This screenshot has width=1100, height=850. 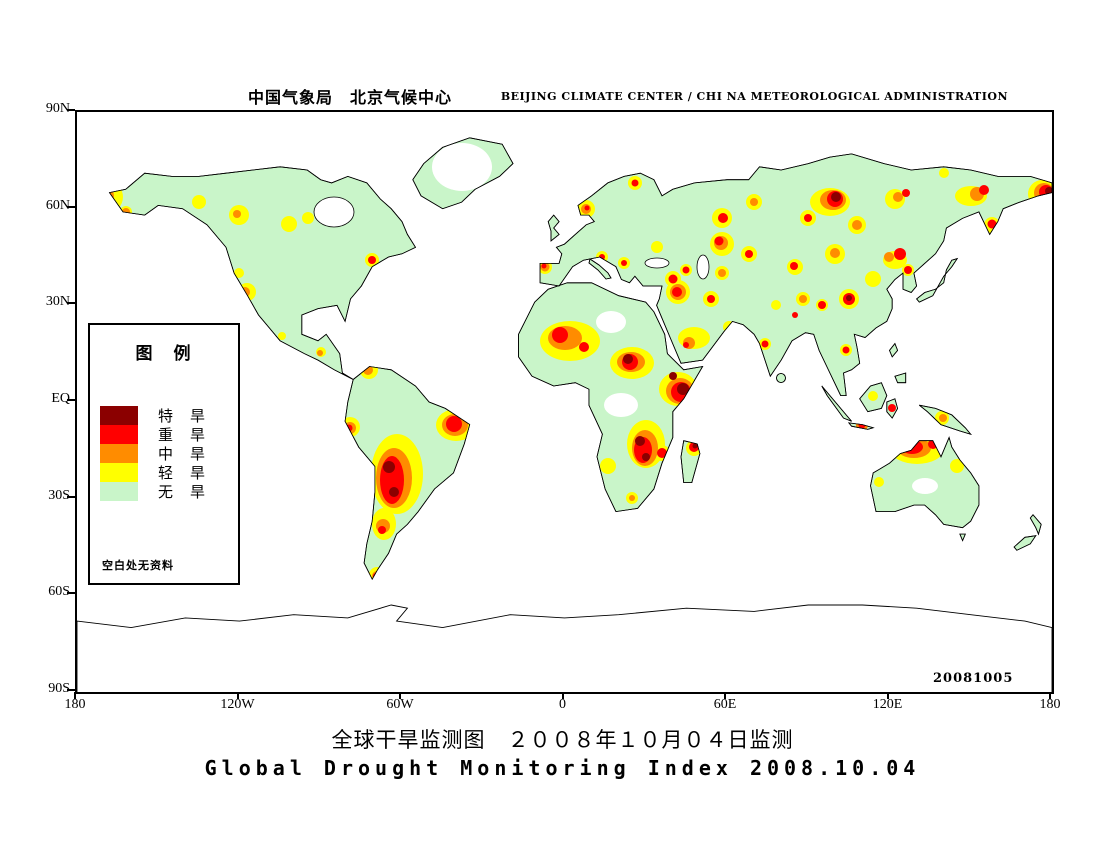 I want to click on legend-items: 特 旱重 旱中 旱轻 旱无 旱, so click(x=169, y=453).